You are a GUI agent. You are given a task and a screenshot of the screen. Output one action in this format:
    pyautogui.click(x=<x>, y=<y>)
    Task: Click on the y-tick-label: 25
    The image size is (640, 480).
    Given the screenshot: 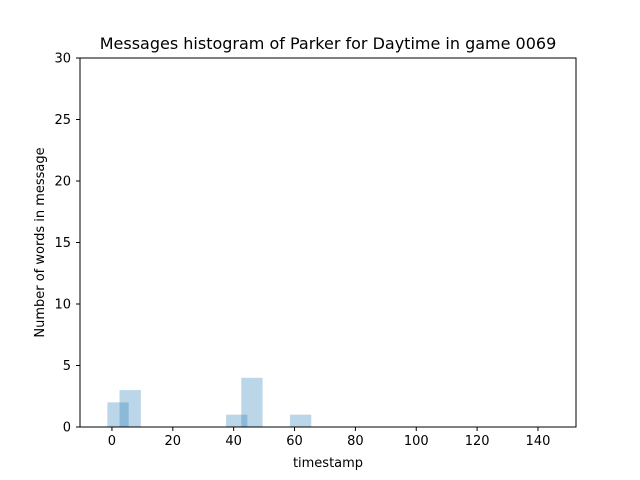 What is the action you would take?
    pyautogui.click(x=62, y=120)
    